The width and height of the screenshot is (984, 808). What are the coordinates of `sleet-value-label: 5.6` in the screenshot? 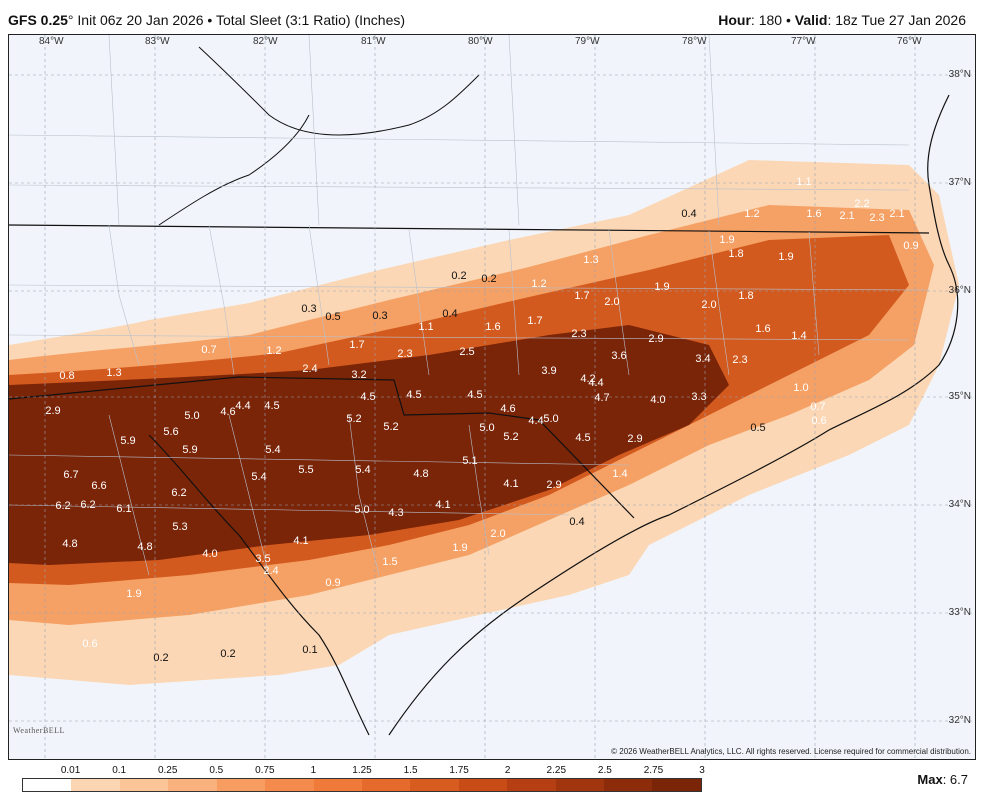 It's located at (170, 432).